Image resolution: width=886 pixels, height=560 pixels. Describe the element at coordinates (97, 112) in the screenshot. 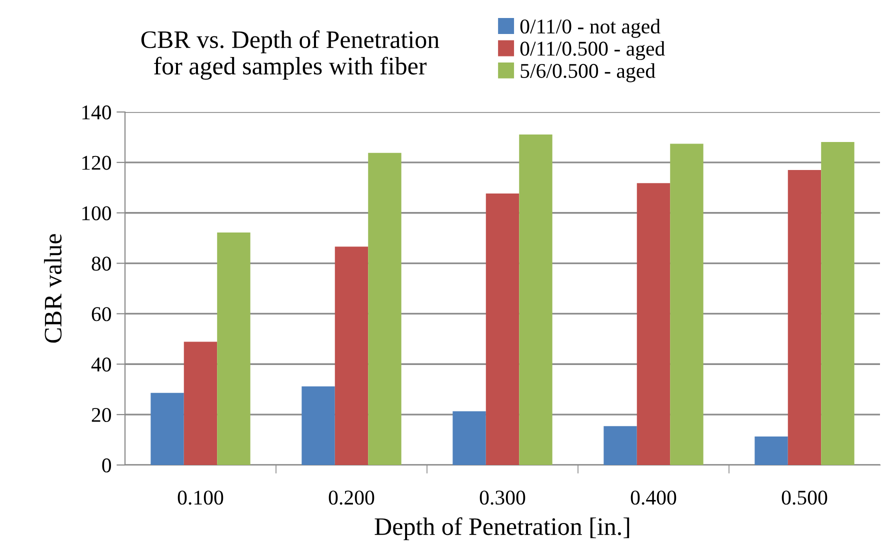

I see `y-tick-label: 140` at that location.